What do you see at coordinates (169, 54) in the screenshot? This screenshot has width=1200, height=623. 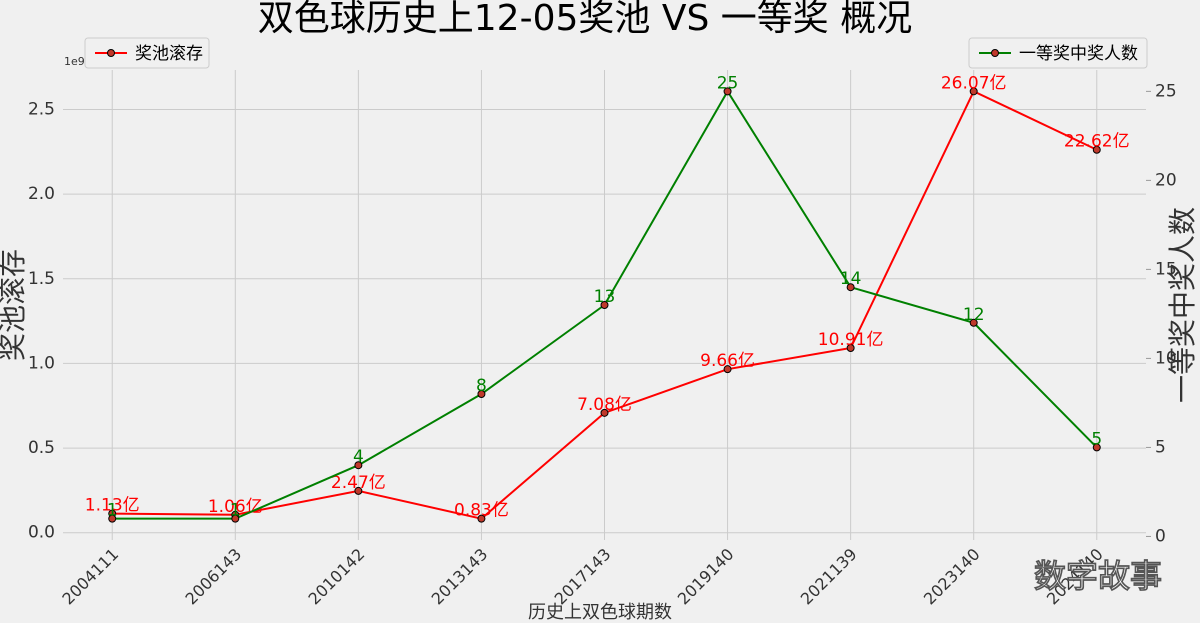 I see `legend-label: 奖池滚存` at bounding box center [169, 54].